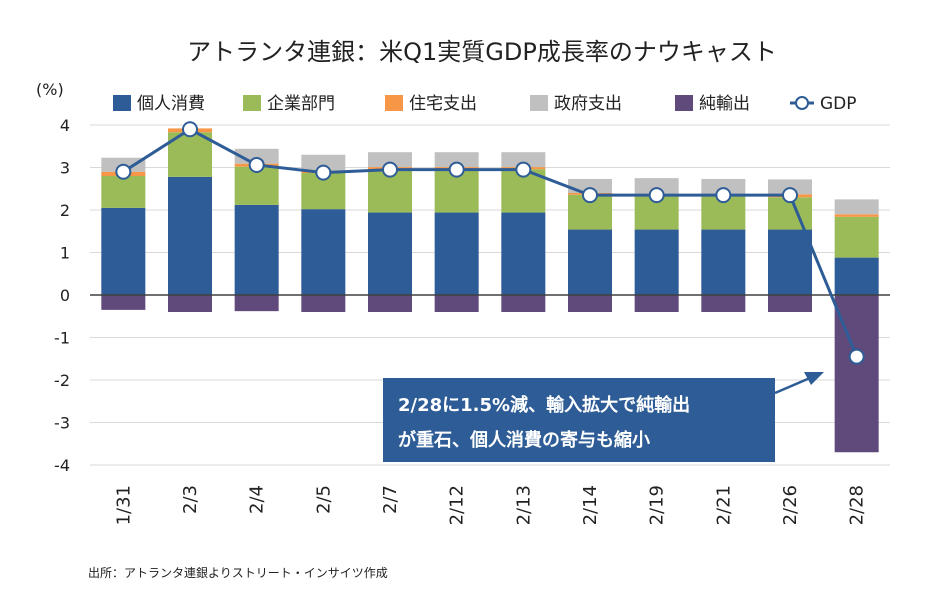 The height and width of the screenshot is (600, 946). I want to click on legend-label: GDP, so click(838, 104).